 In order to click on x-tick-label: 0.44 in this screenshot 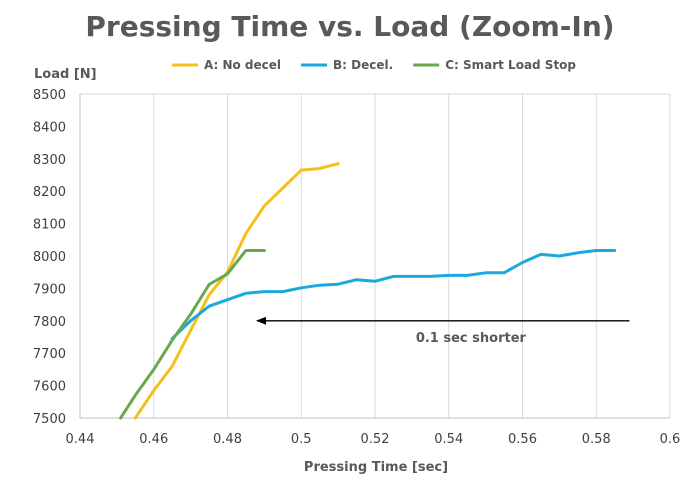, I will do `click(80, 439)`.